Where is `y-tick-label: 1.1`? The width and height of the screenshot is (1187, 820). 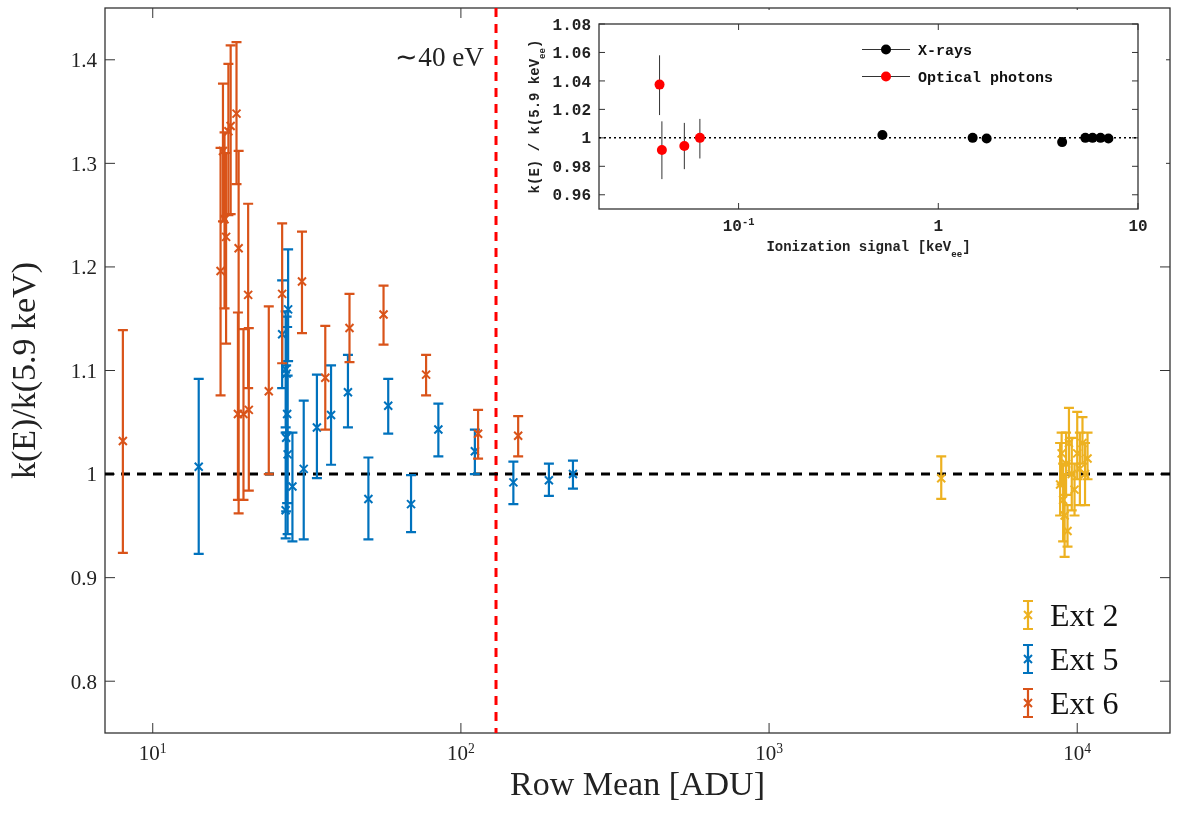
y-tick-label: 1.1 is located at coordinates (83, 370).